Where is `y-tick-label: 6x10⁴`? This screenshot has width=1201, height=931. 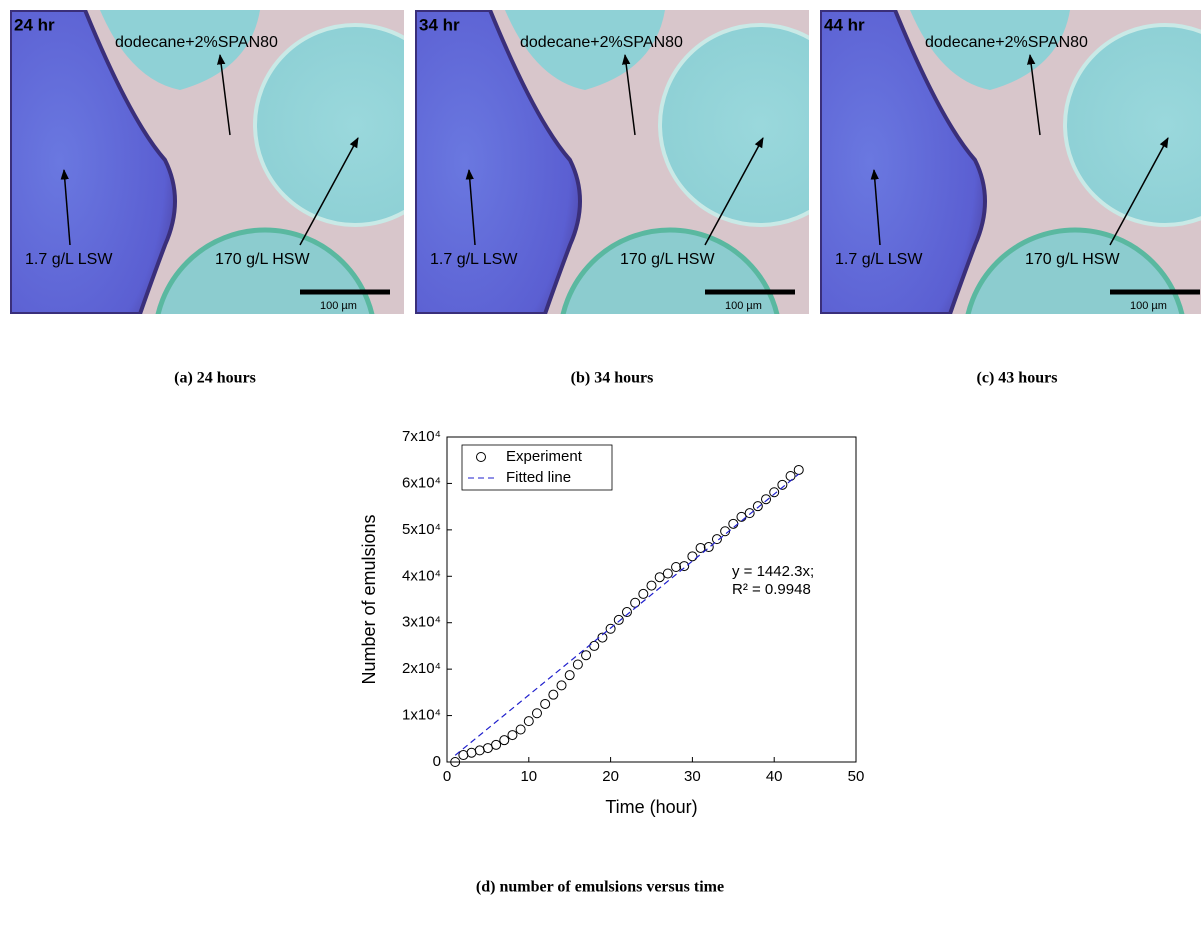
y-tick-label: 6x10⁴ is located at coordinates (421, 482).